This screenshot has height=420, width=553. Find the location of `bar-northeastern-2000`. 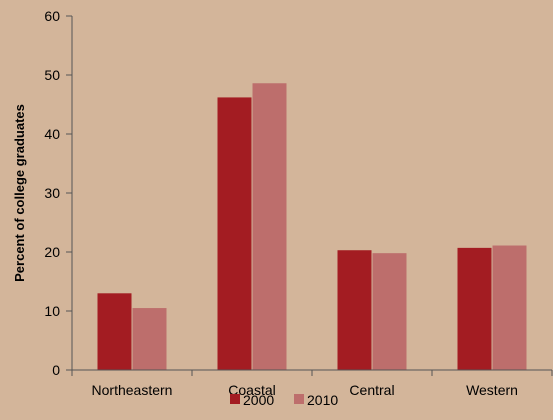

bar-northeastern-2000 is located at coordinates (114, 331).